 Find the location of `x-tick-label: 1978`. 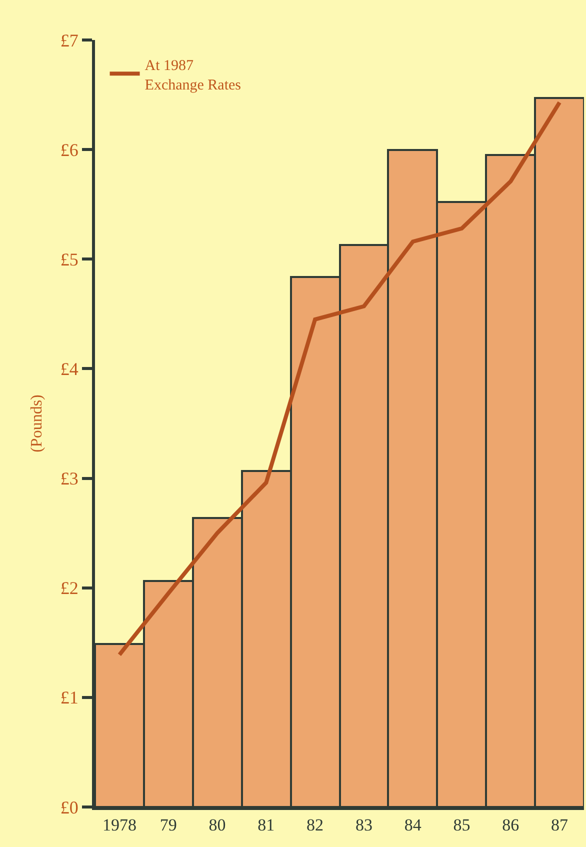

x-tick-label: 1978 is located at coordinates (119, 824).